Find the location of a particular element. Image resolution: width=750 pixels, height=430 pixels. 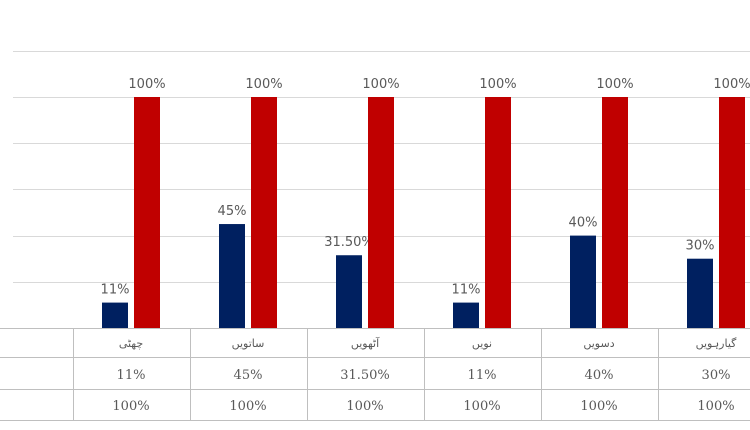

category-label: چھٹی is located at coordinates (131, 343).